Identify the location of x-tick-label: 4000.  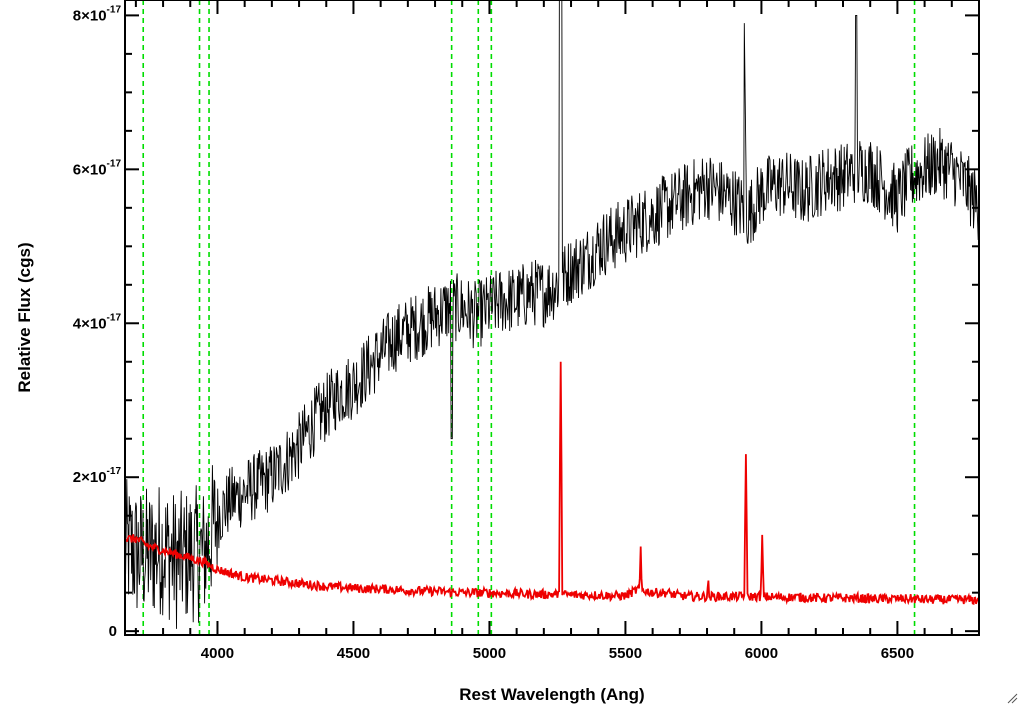
(217, 653).